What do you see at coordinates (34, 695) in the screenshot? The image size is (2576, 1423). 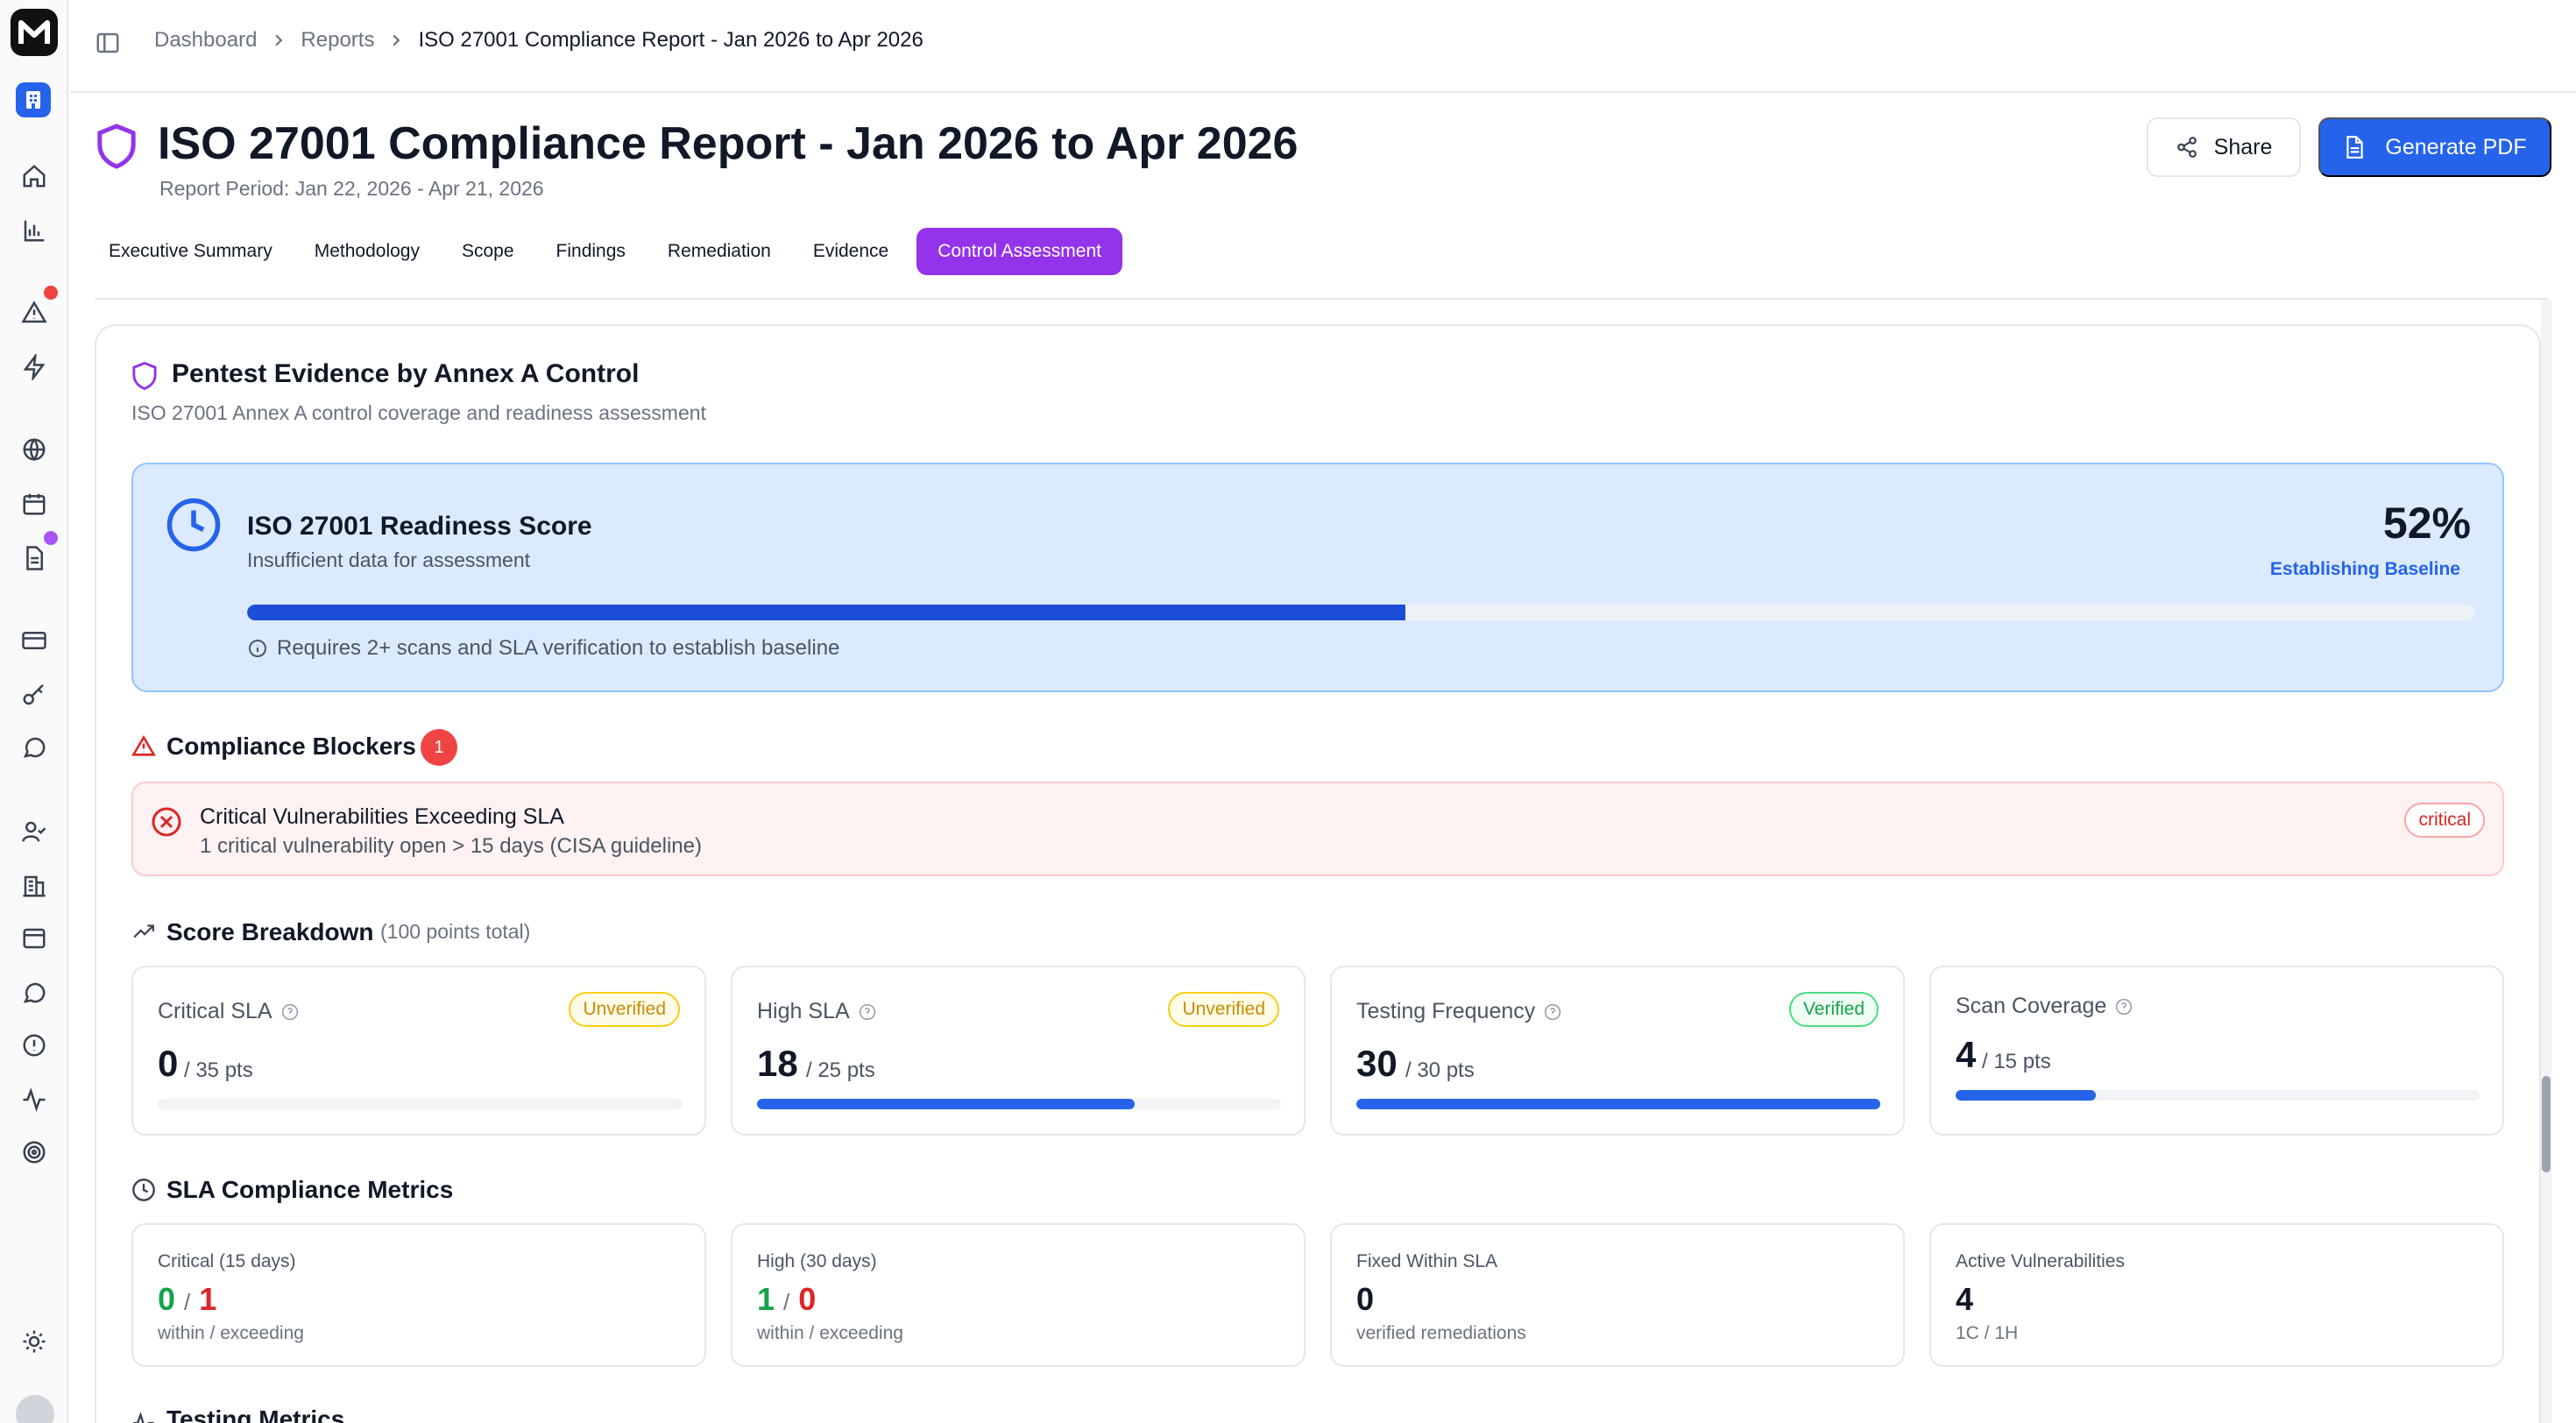 I see `key-icon` at bounding box center [34, 695].